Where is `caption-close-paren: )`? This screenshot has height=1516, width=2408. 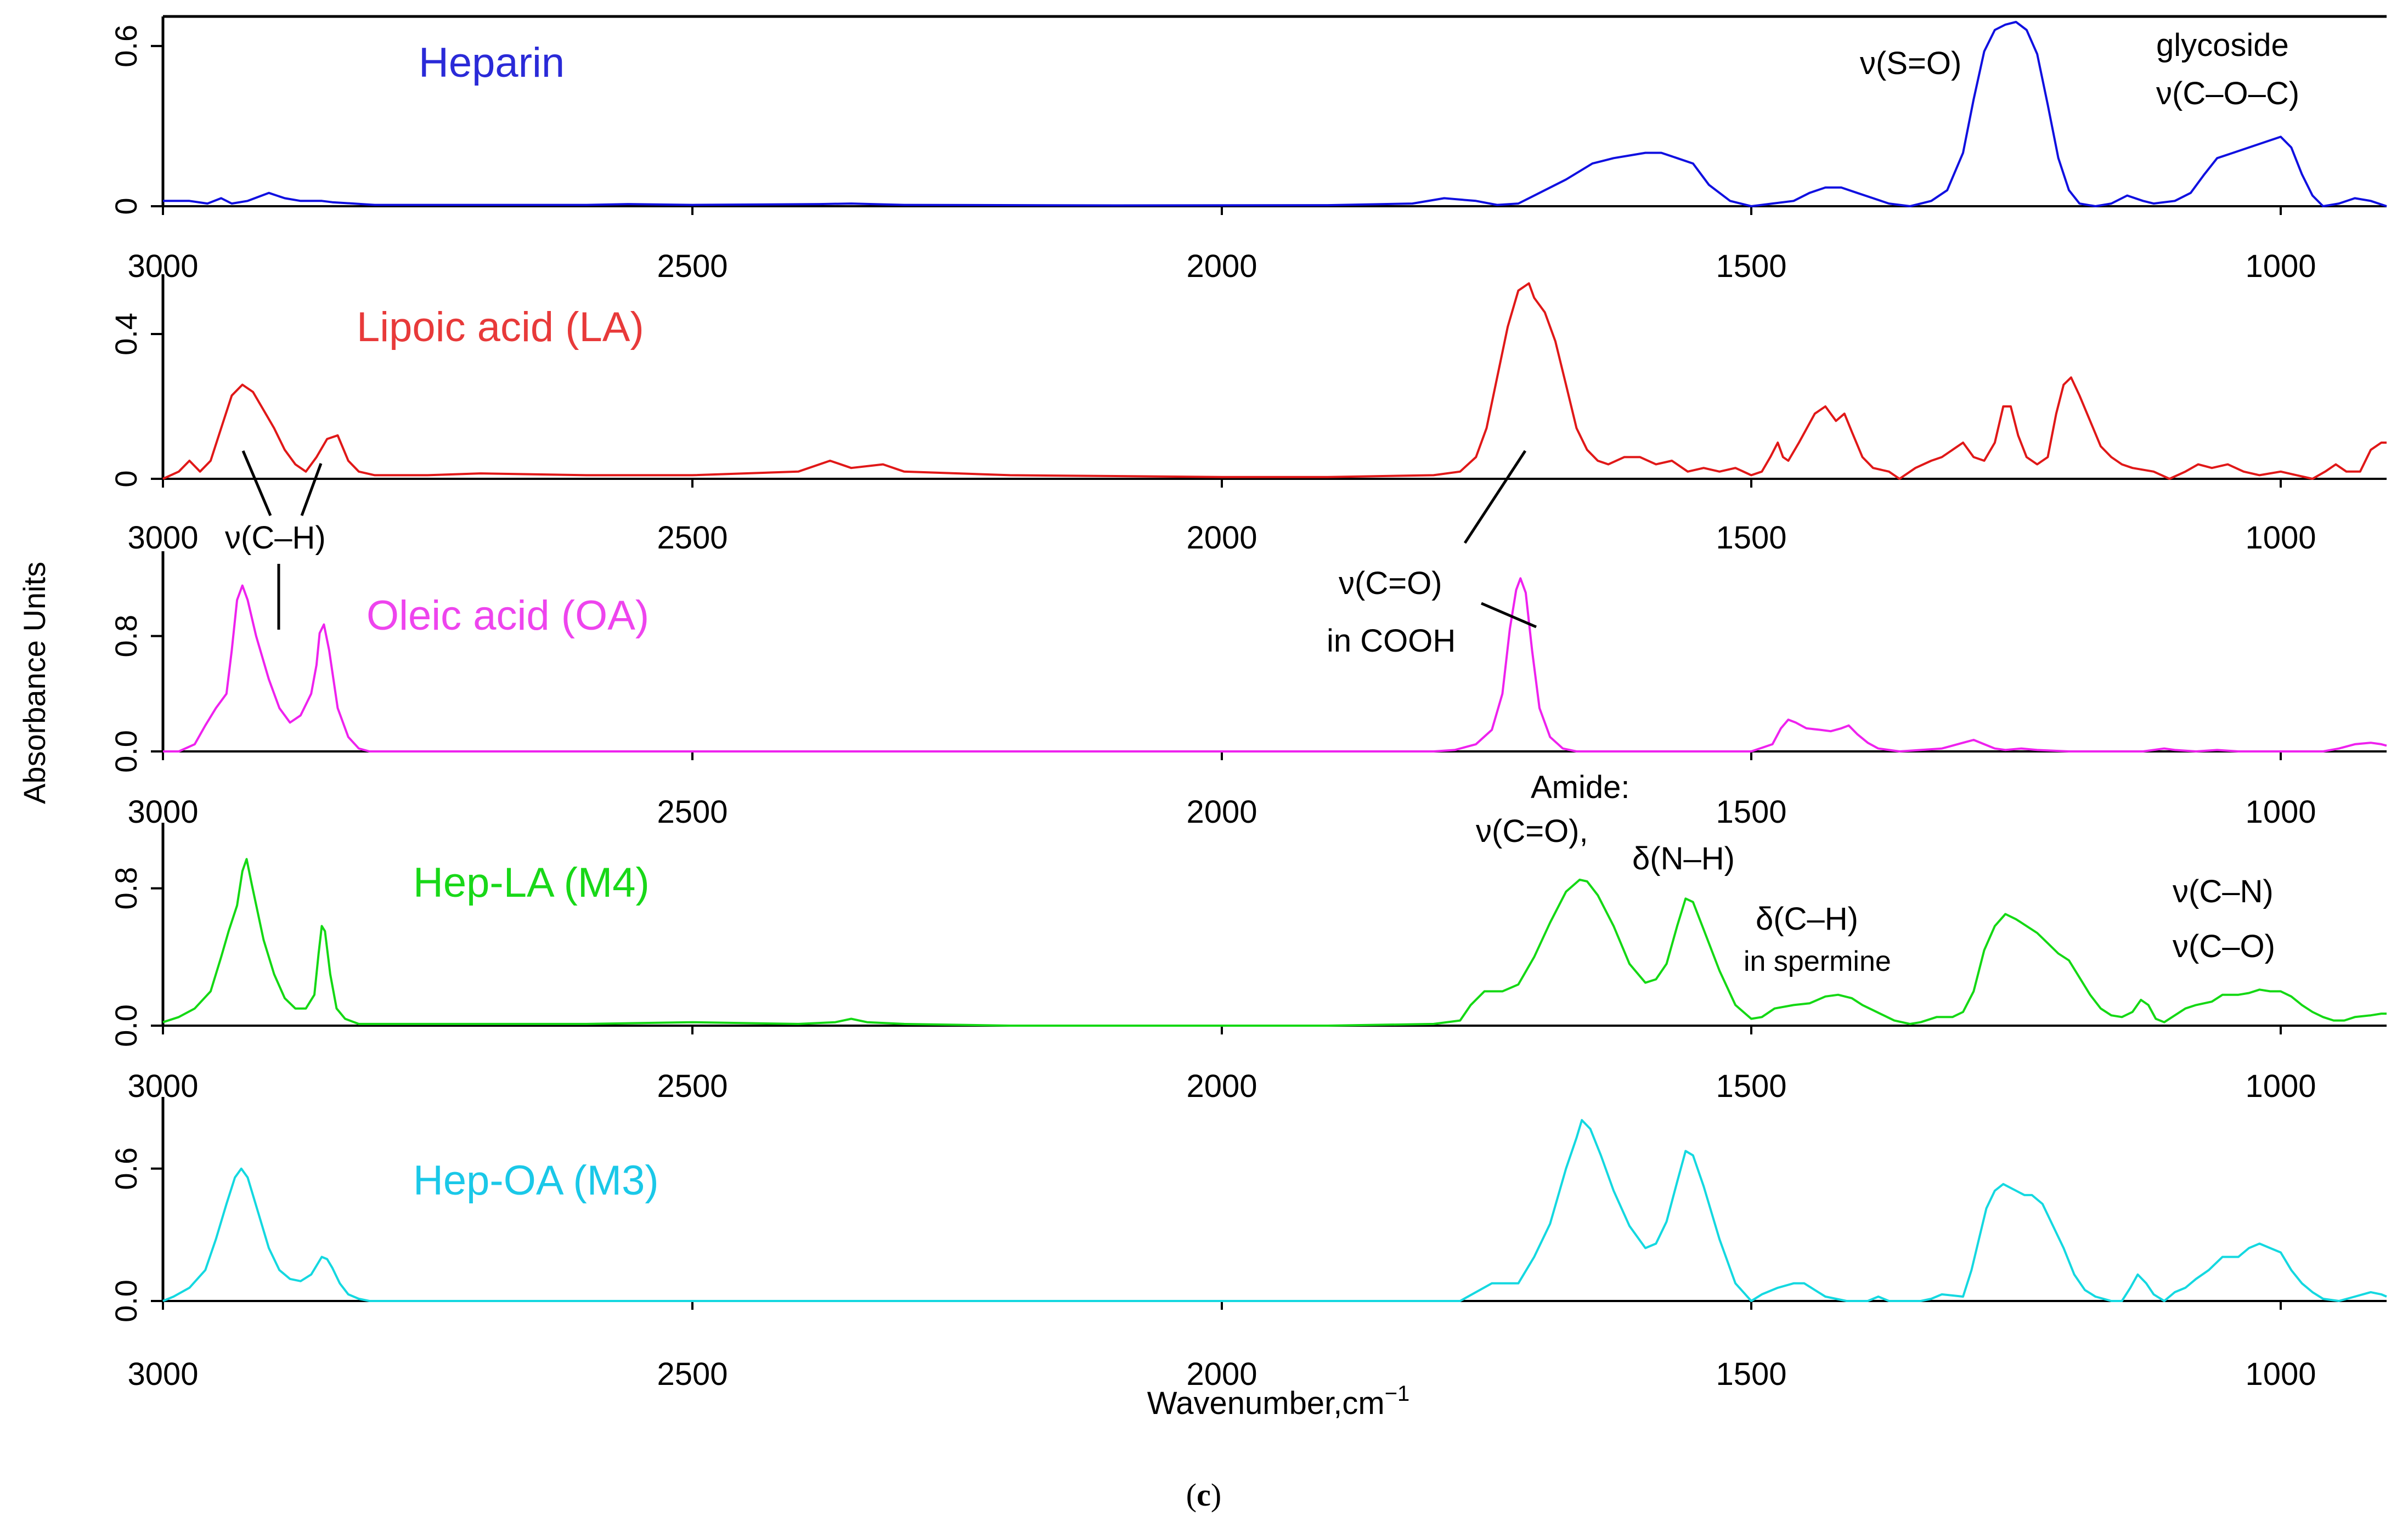 caption-close-paren: ) is located at coordinates (1216, 1495).